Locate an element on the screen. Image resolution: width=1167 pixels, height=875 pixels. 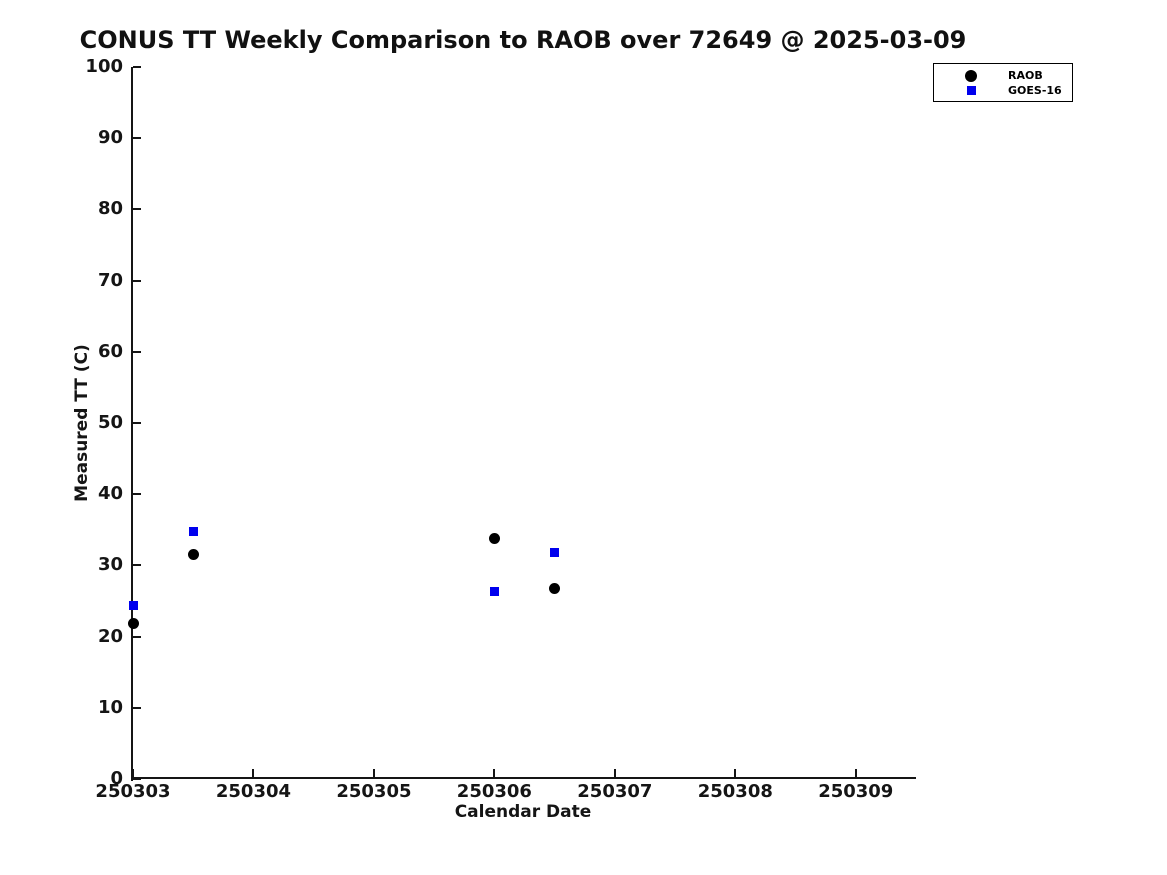
x-tick-label: 250304 is located at coordinates (253, 791).